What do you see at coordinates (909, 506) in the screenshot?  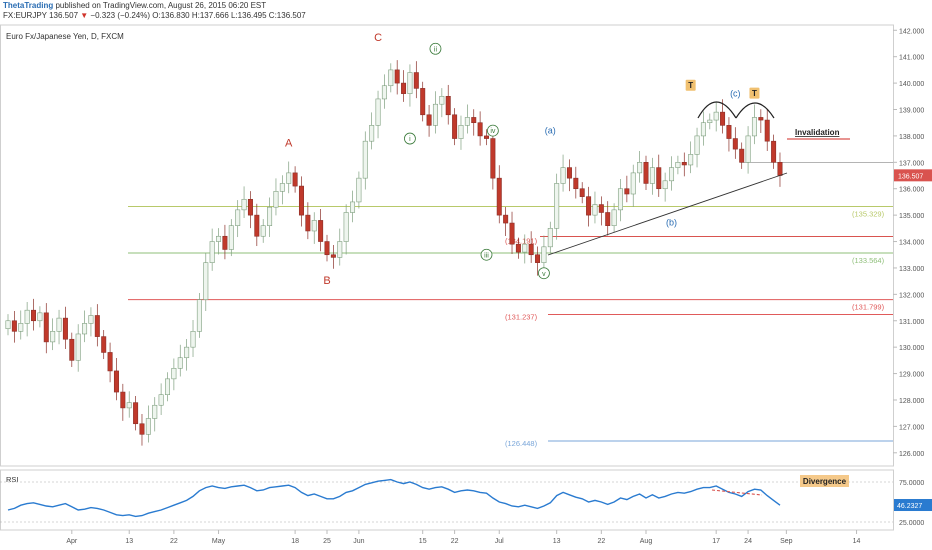 I see `rsi-value-label: 46.2327` at bounding box center [909, 506].